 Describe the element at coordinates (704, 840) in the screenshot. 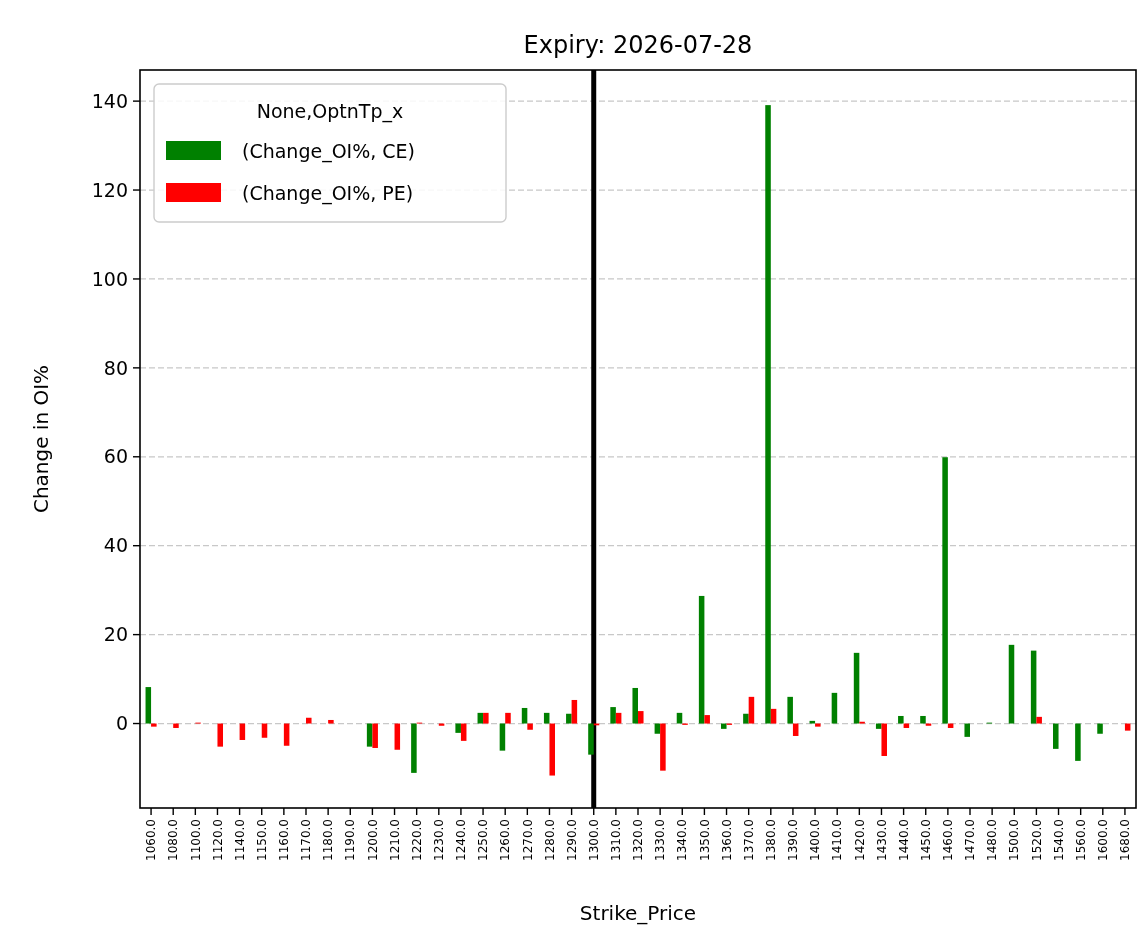

I see `x-tick-label: 1350.0` at that location.